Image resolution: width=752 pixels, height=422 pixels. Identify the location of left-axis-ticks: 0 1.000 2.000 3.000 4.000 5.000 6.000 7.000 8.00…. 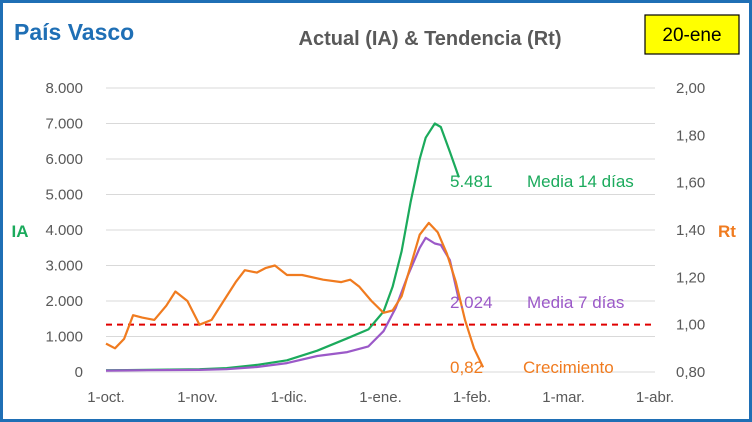
(64, 230).